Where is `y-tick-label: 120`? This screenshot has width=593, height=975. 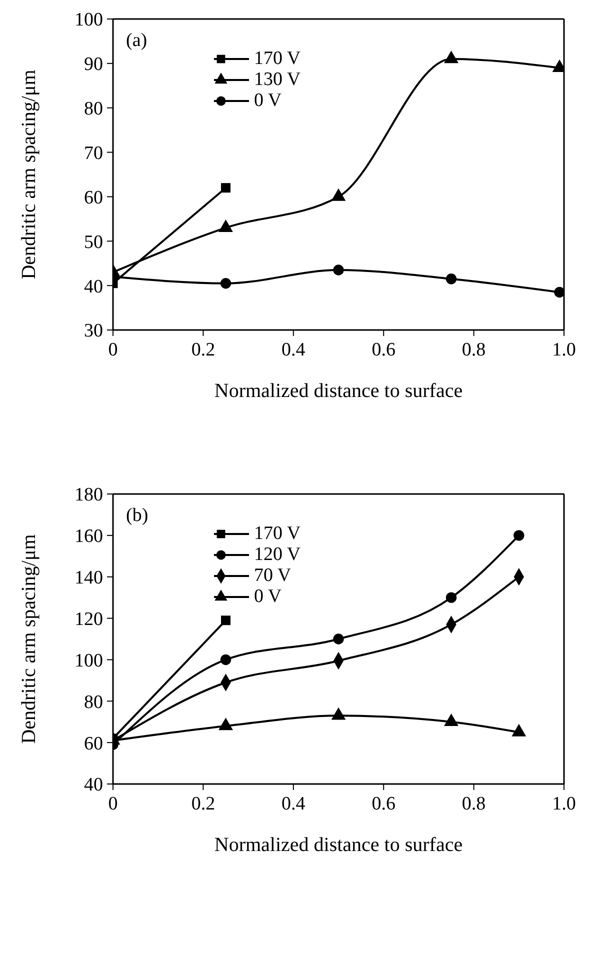 y-tick-label: 120 is located at coordinates (88, 619).